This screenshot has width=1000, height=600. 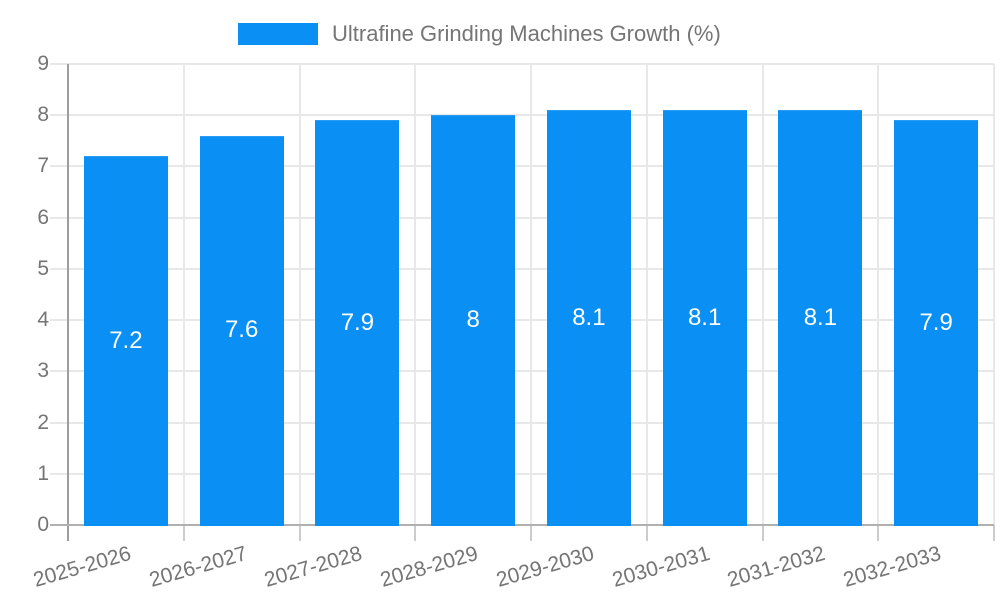 I want to click on x-axis-baseline, so click(x=522, y=525).